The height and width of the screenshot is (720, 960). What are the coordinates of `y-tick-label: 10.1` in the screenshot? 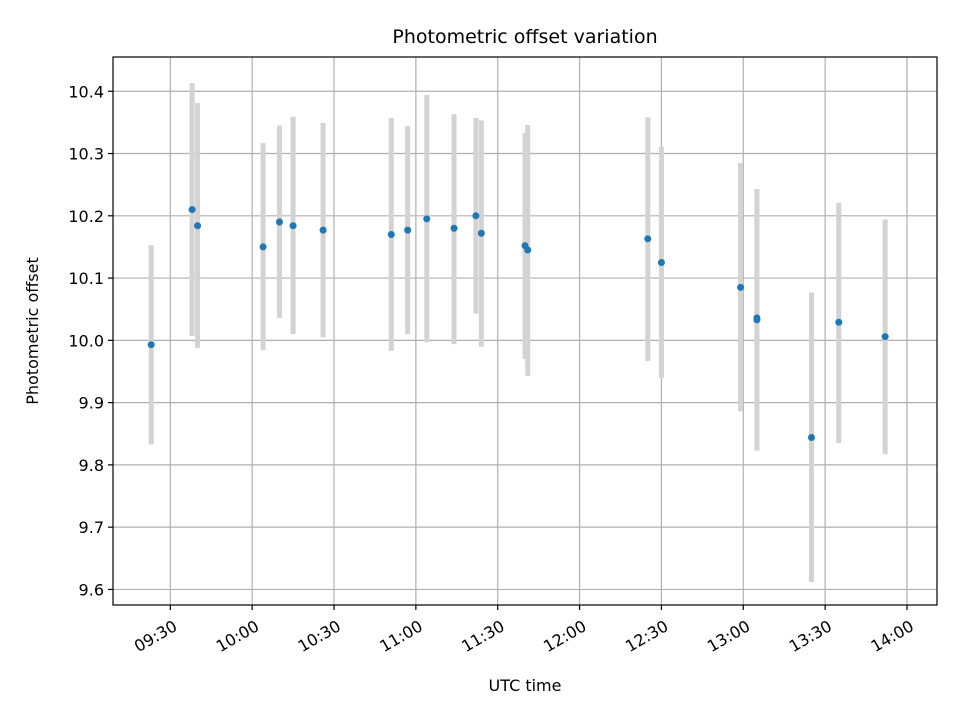 It's located at (86, 278).